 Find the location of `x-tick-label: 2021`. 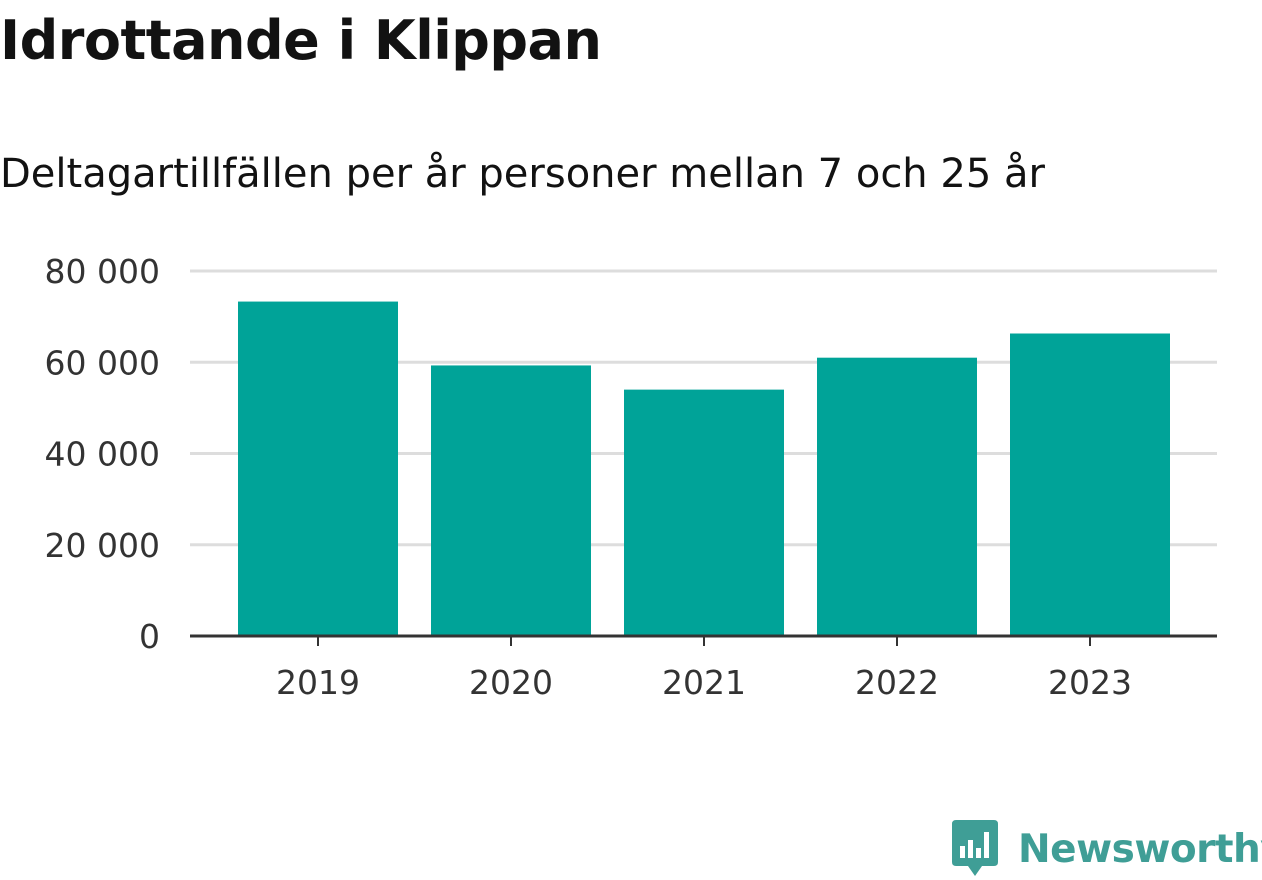

x-tick-label: 2021 is located at coordinates (704, 682).